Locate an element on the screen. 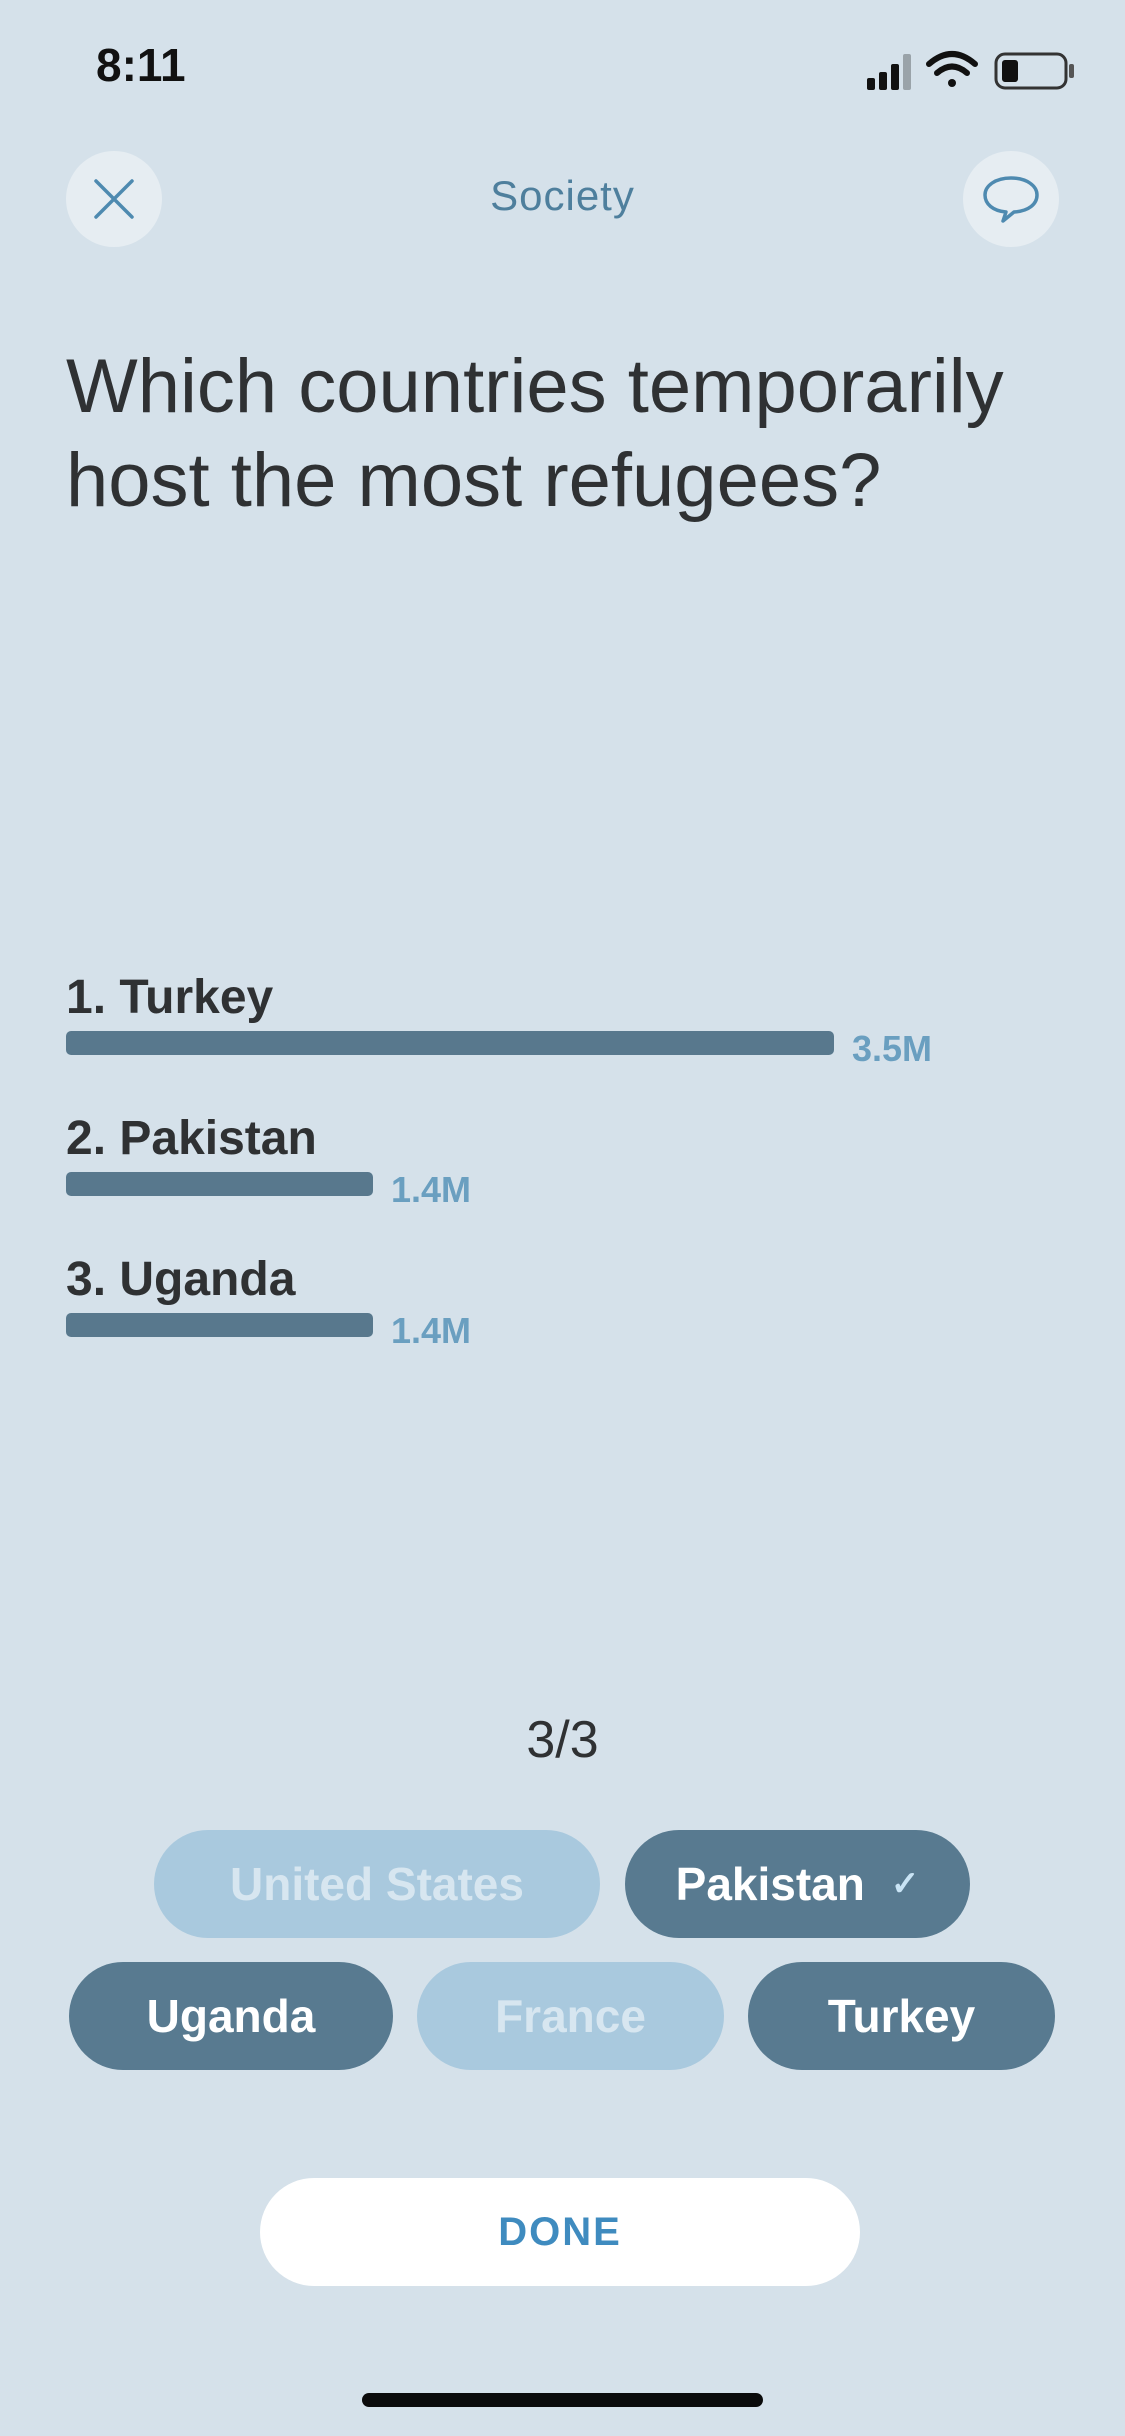 The image size is (1125, 2436). rank-row: 3. Uganda 1.4M is located at coordinates (566, 1322).